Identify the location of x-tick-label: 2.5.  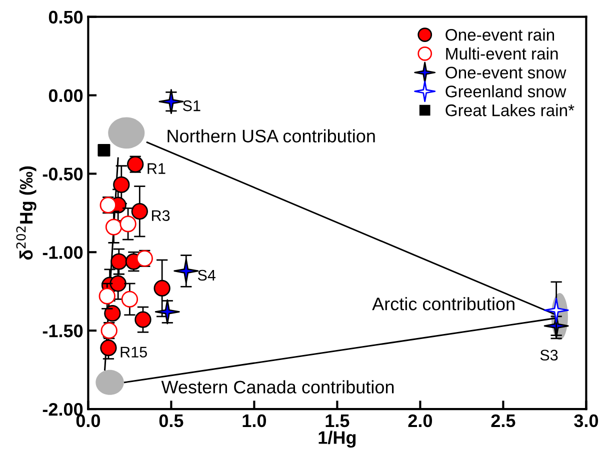
(503, 421).